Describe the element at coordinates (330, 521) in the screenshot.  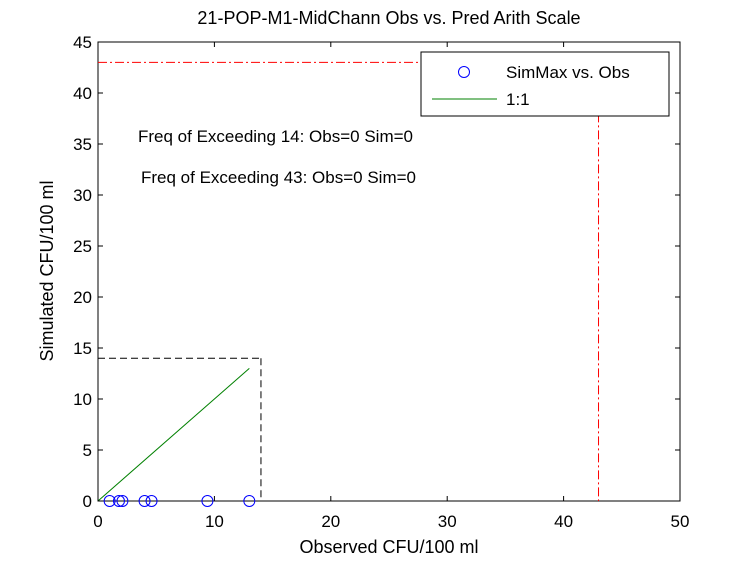
I see `x-tick-label: 20` at that location.